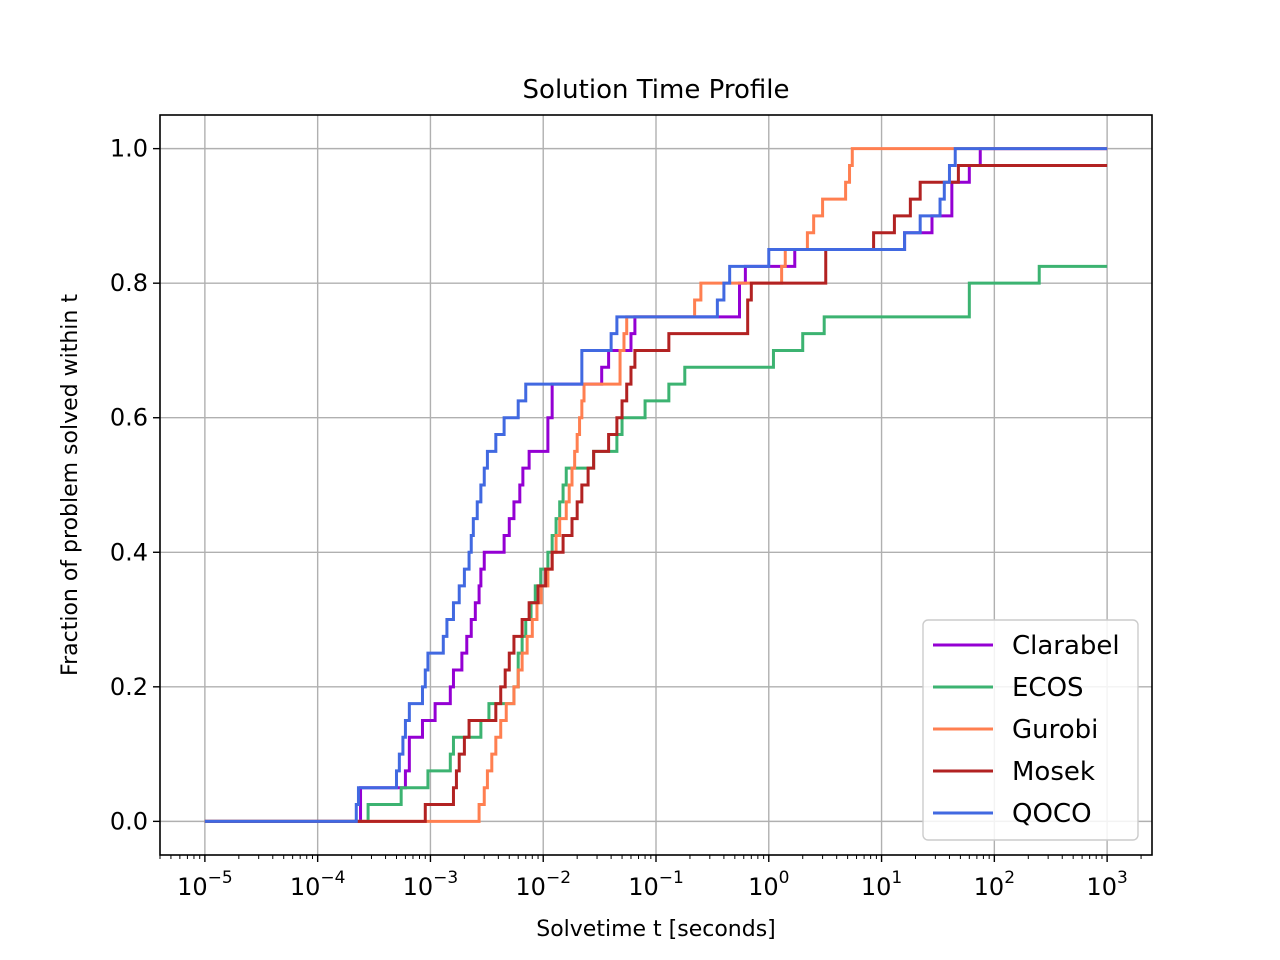 This screenshot has width=1280, height=960. I want to click on legend-label-ecos: ECOS, so click(1048, 688).